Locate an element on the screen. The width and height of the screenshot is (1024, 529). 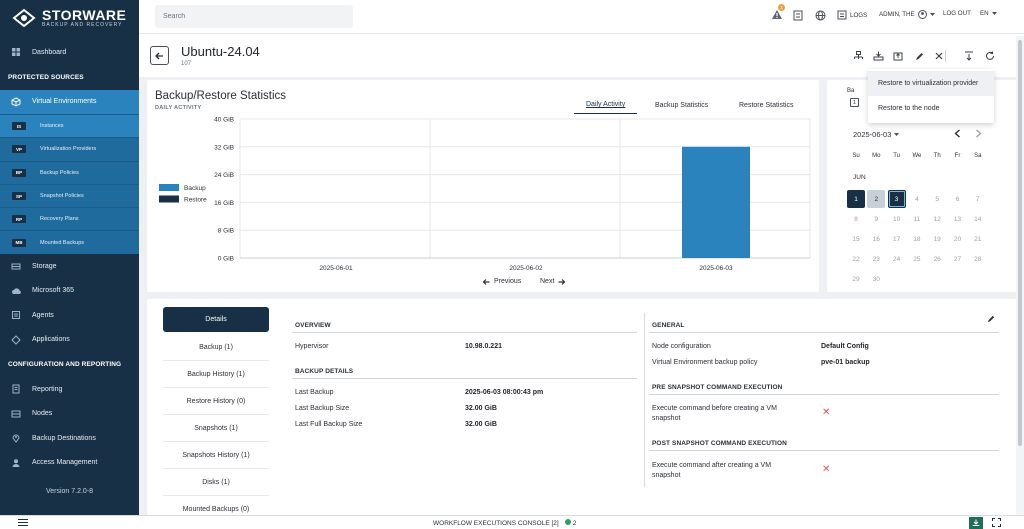
calendar-day: 2 is located at coordinates (876, 199).